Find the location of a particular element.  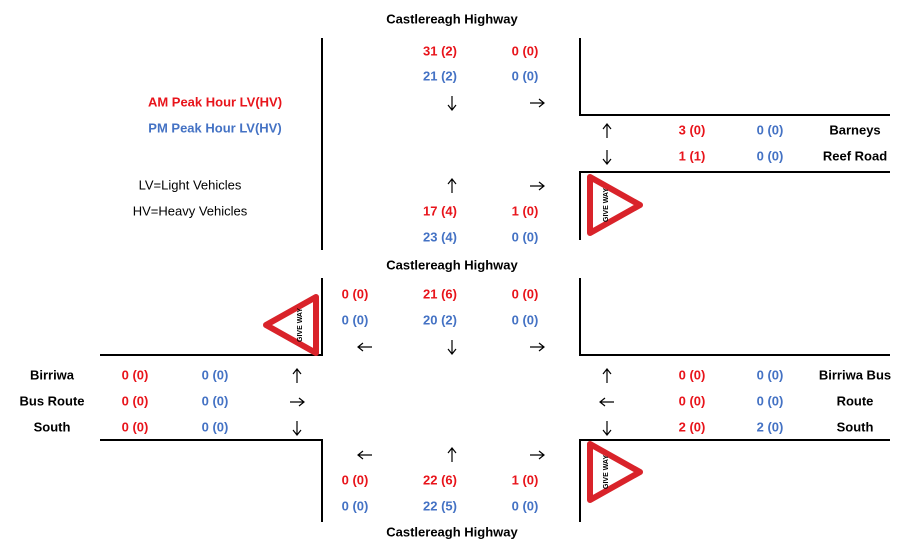

road-name: Birriwa is located at coordinates (52, 374).